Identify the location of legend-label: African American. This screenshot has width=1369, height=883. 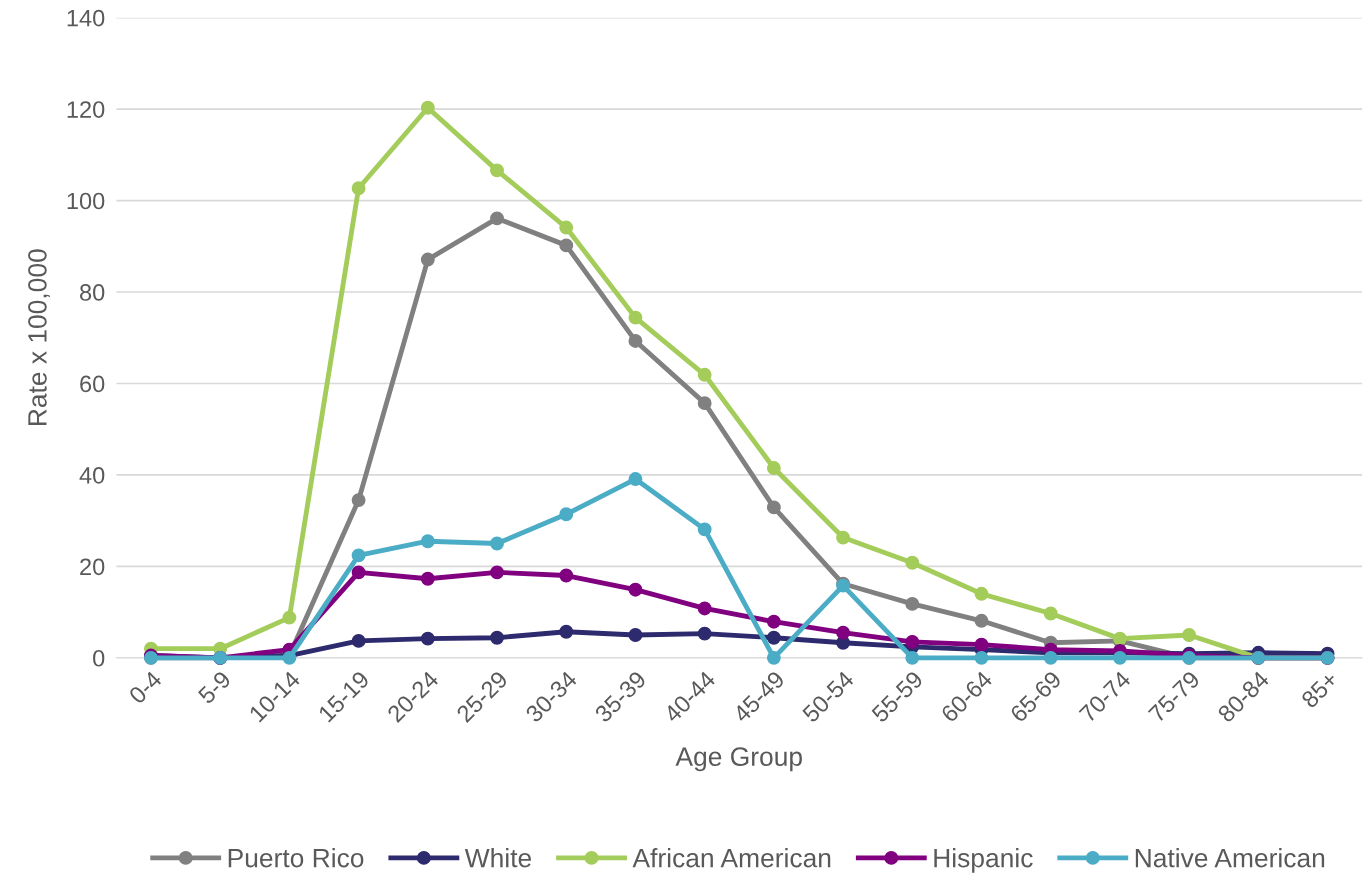
(731, 858).